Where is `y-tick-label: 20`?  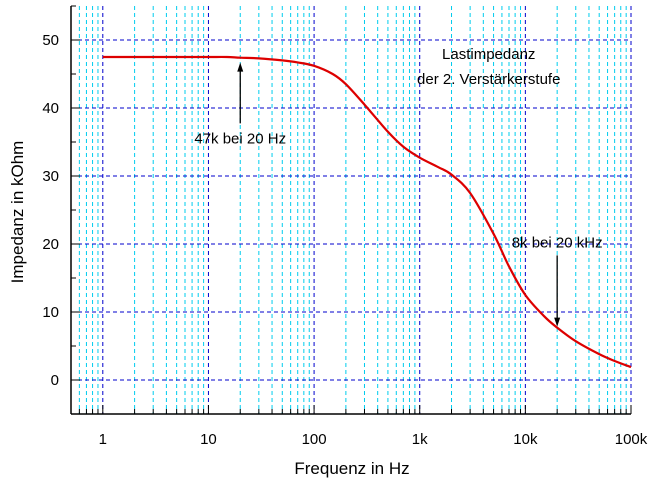
y-tick-label: 20 is located at coordinates (50, 244).